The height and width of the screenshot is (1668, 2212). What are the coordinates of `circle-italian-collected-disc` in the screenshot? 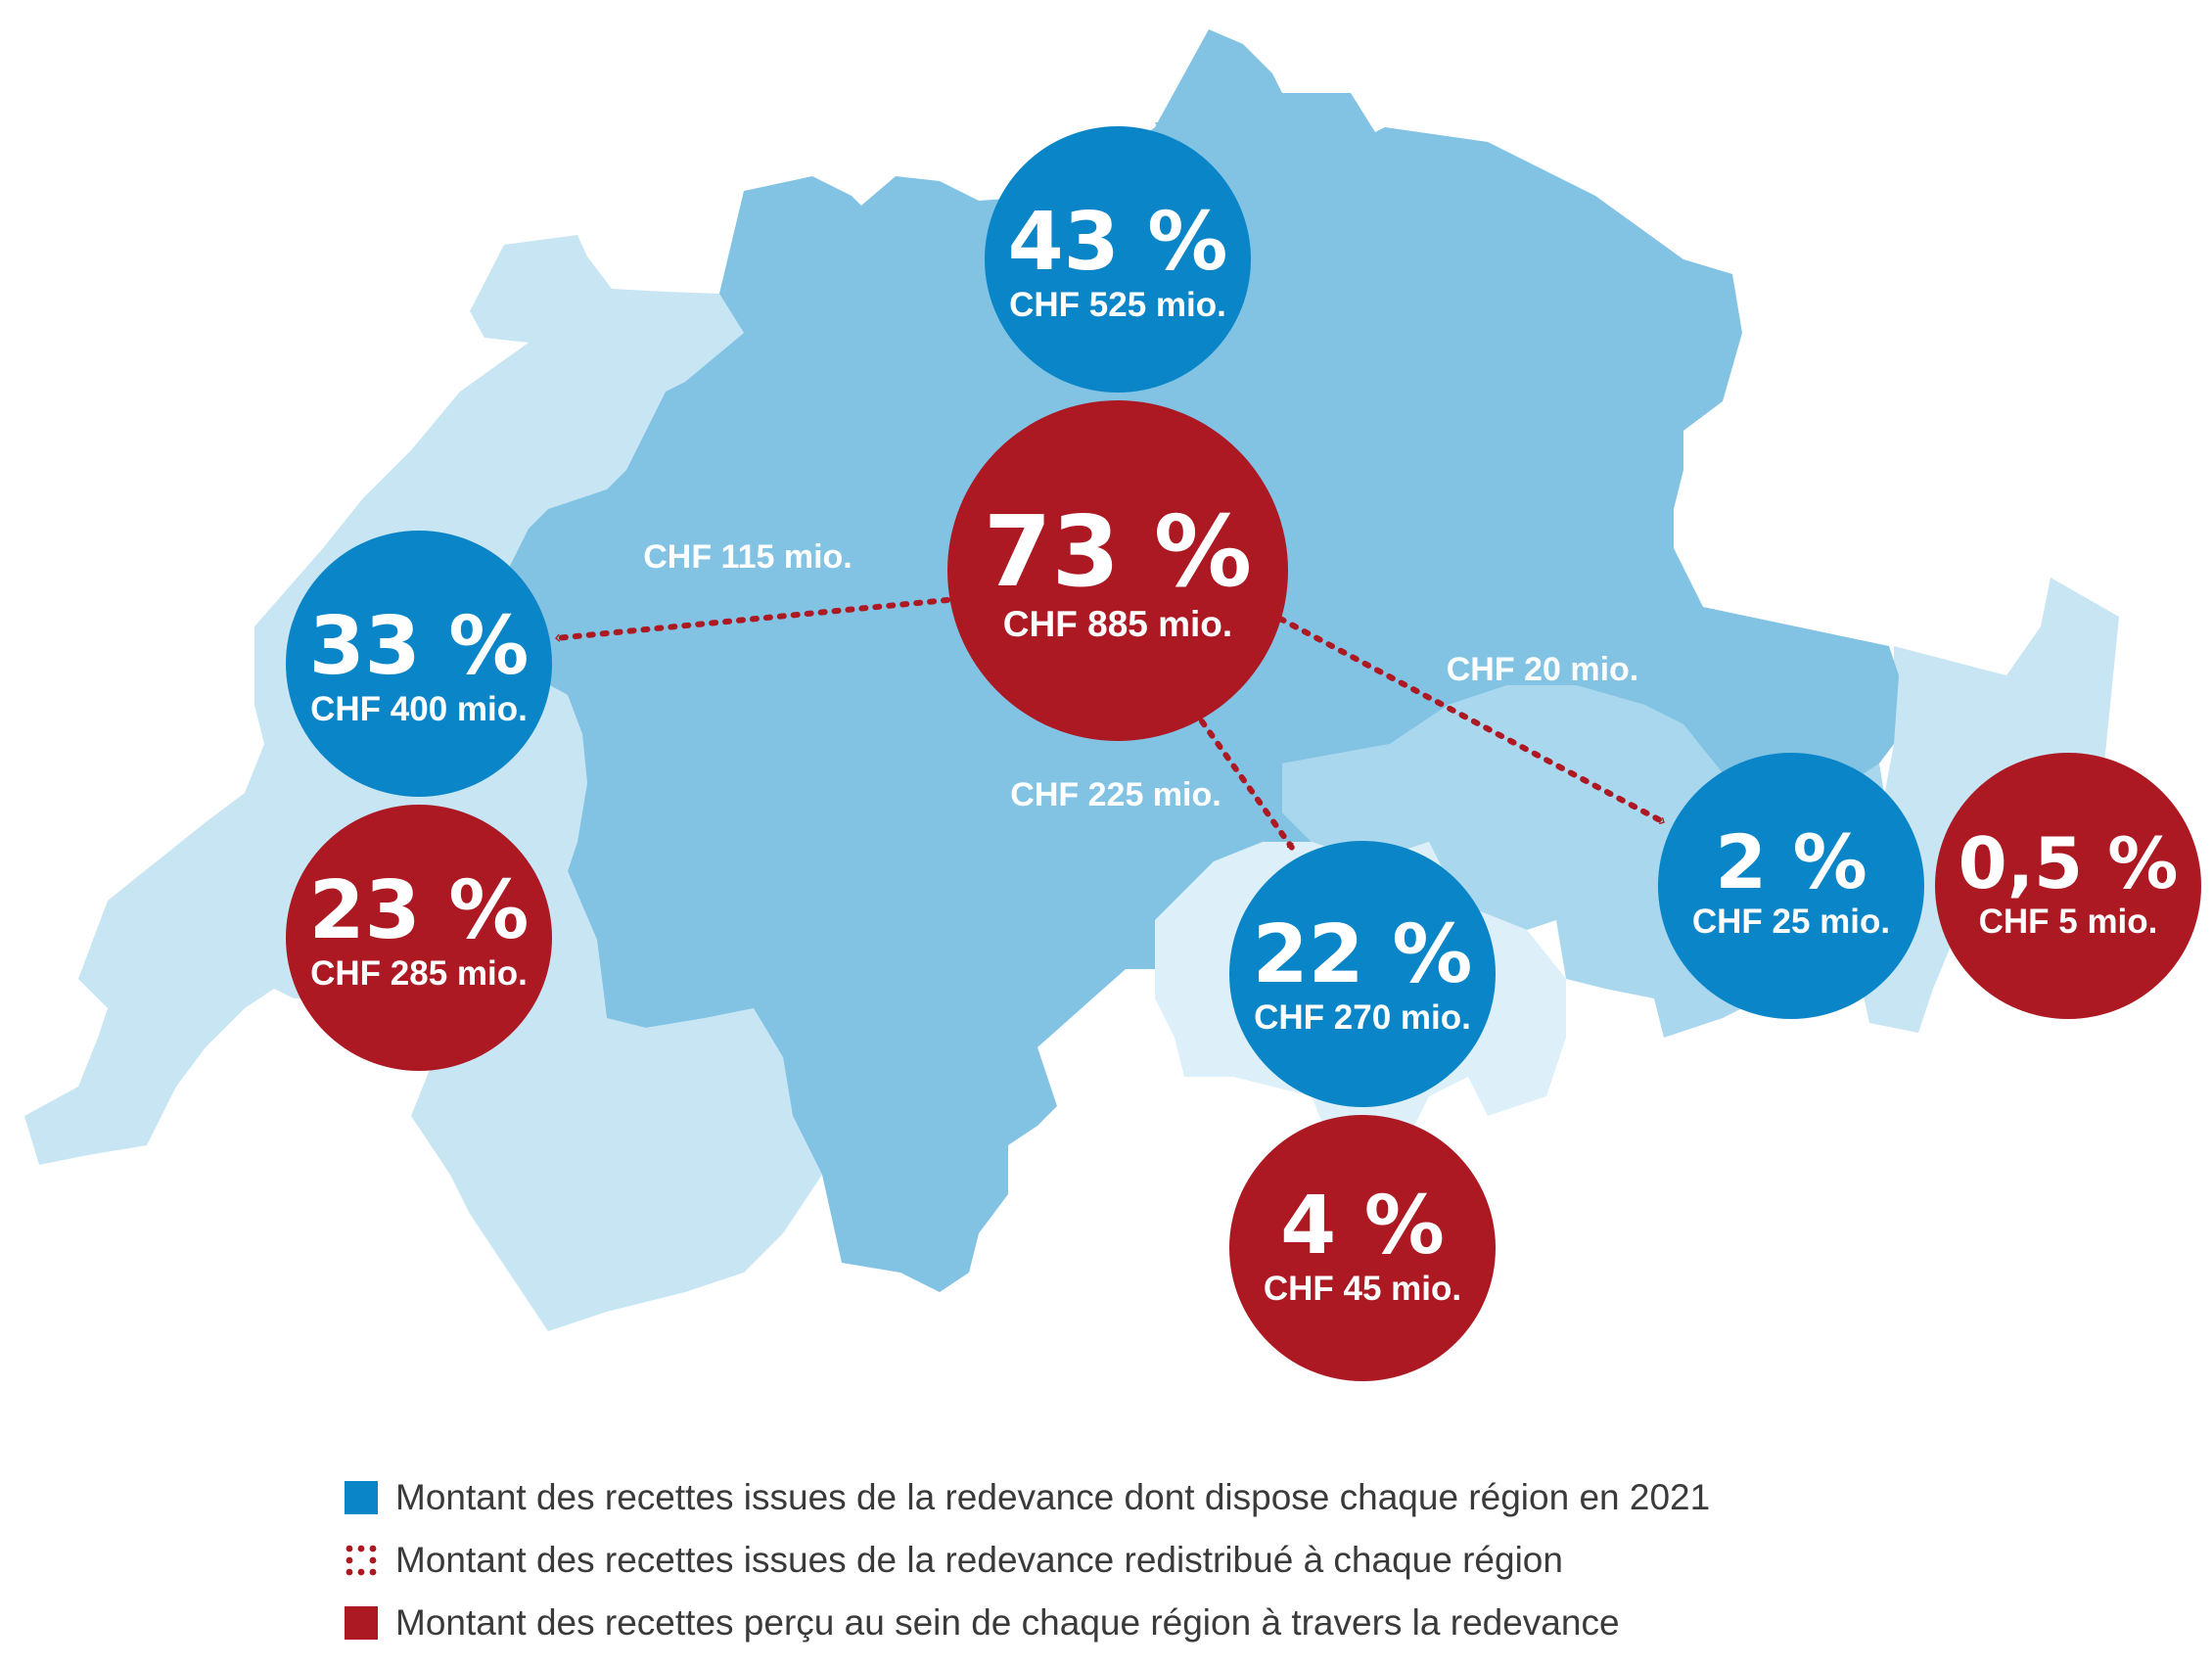 It's located at (1362, 1248).